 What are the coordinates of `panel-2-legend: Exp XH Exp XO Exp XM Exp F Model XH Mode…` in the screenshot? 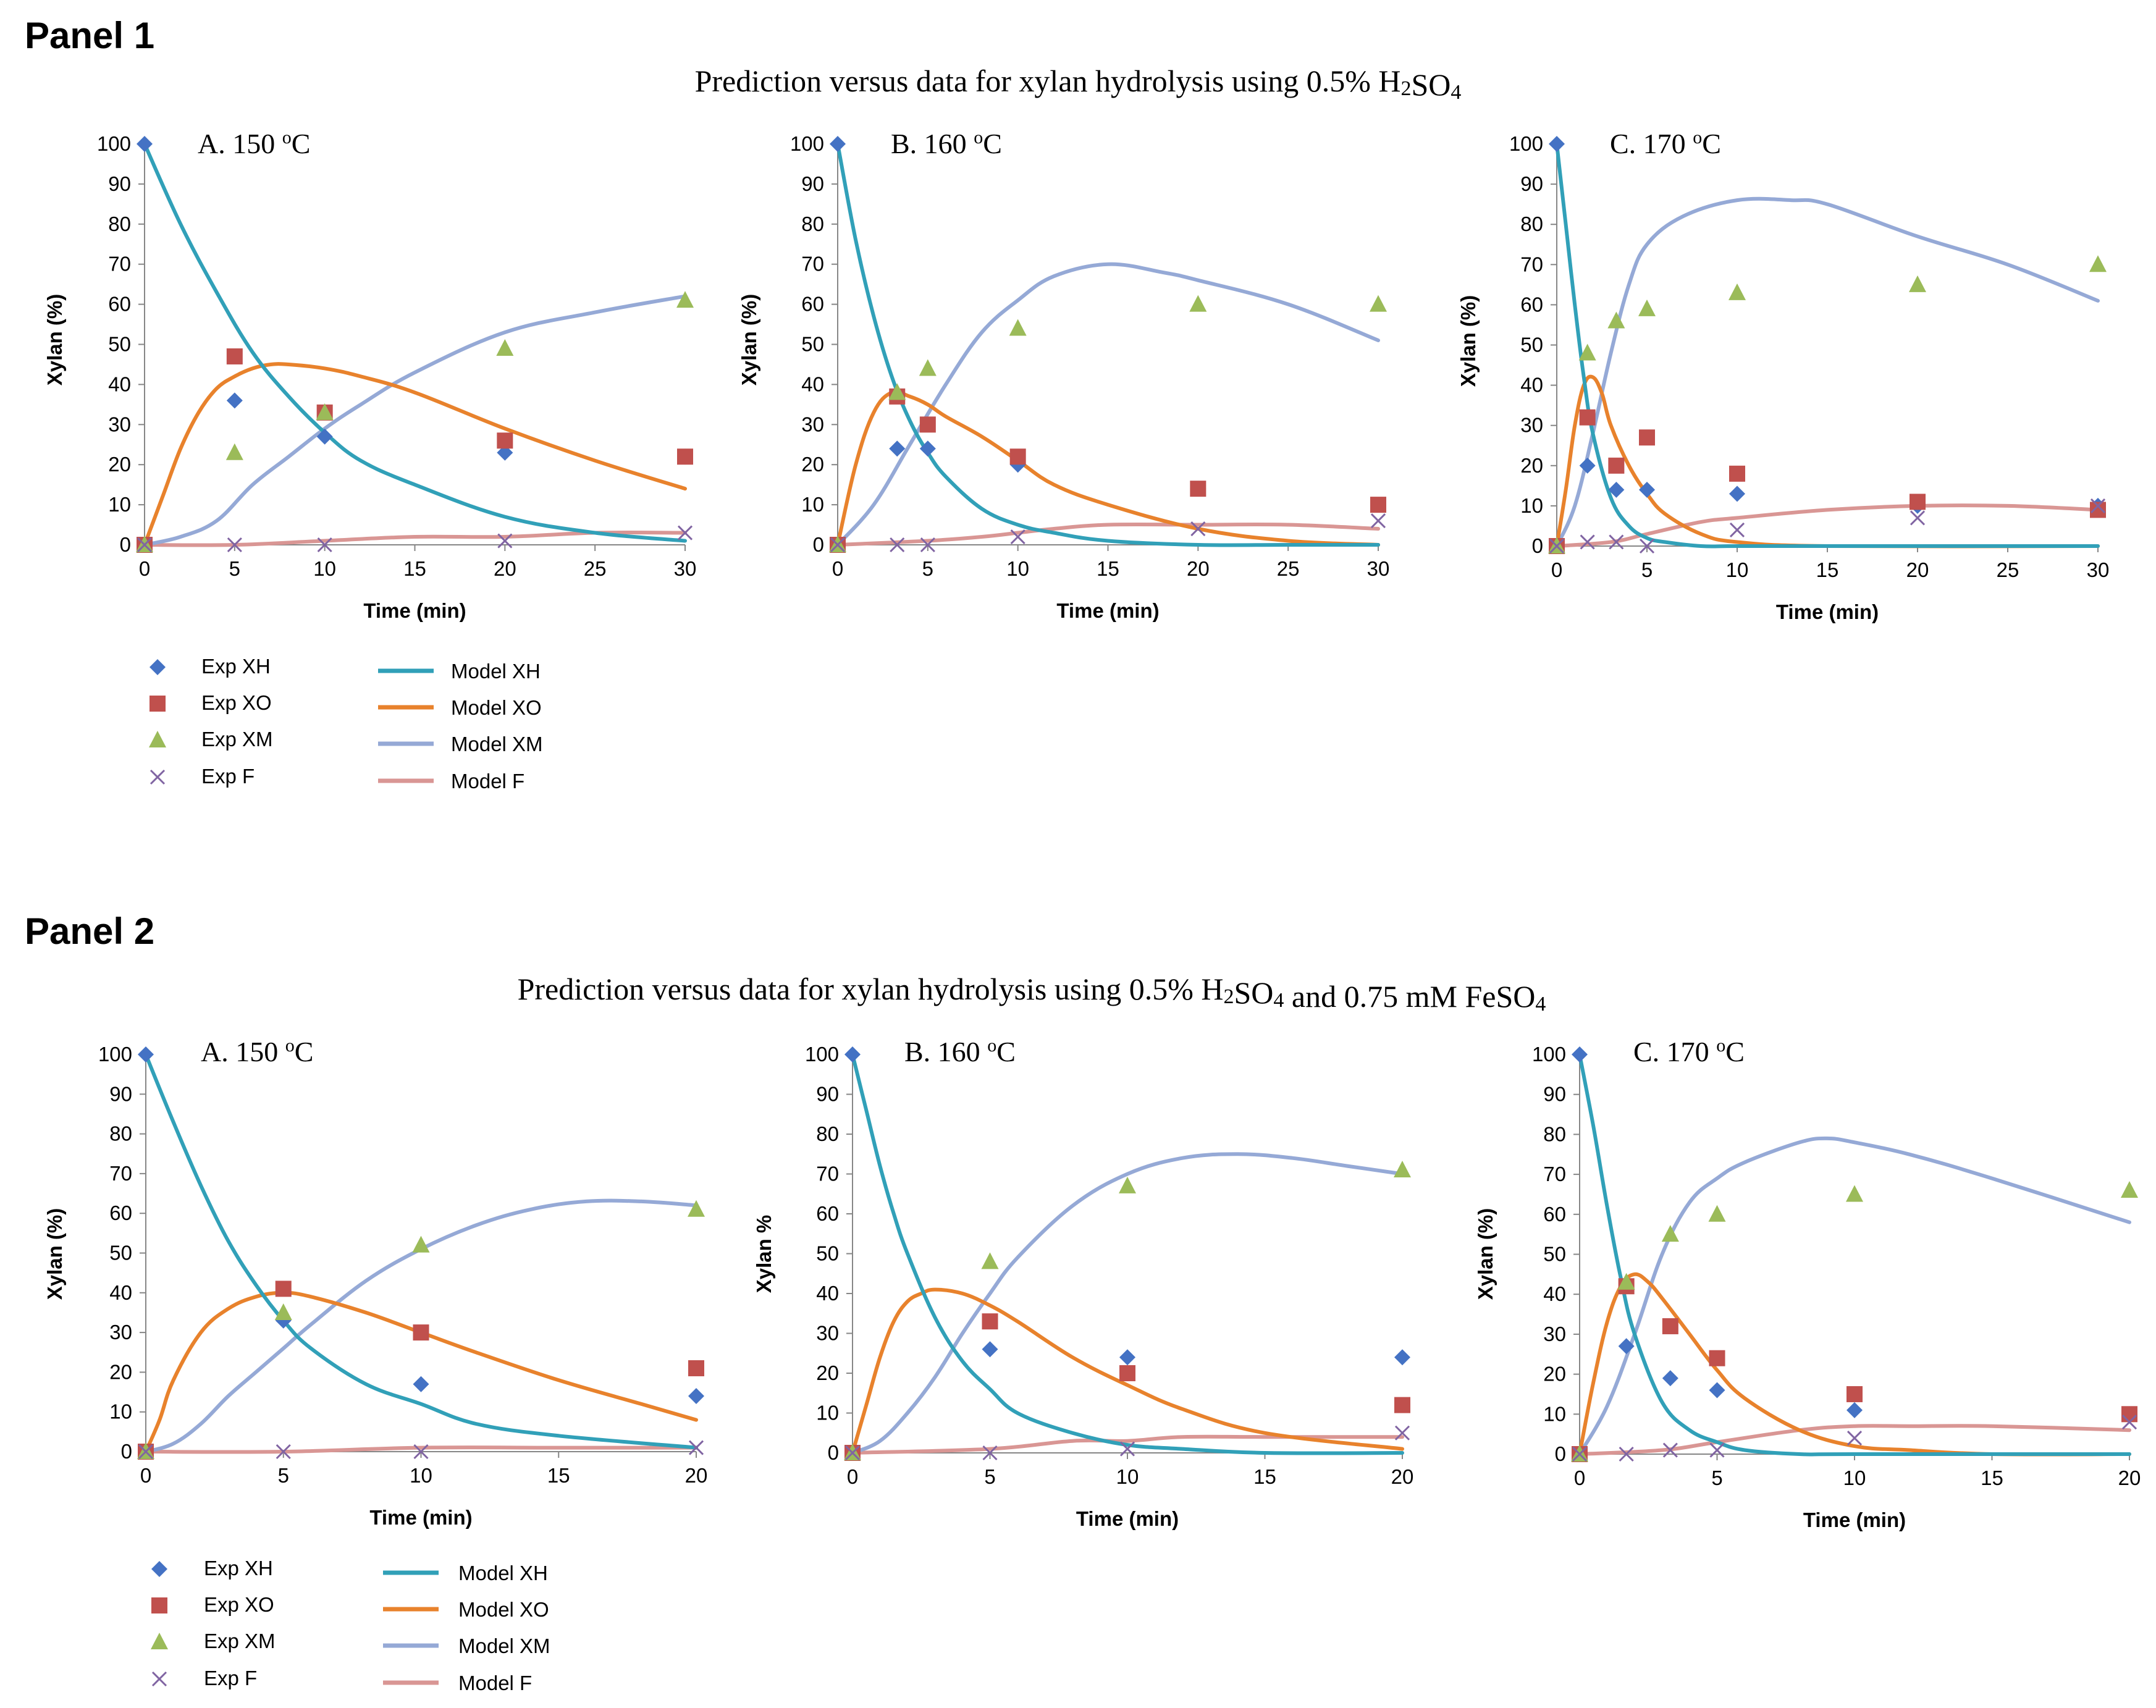 It's located at (350, 1625).